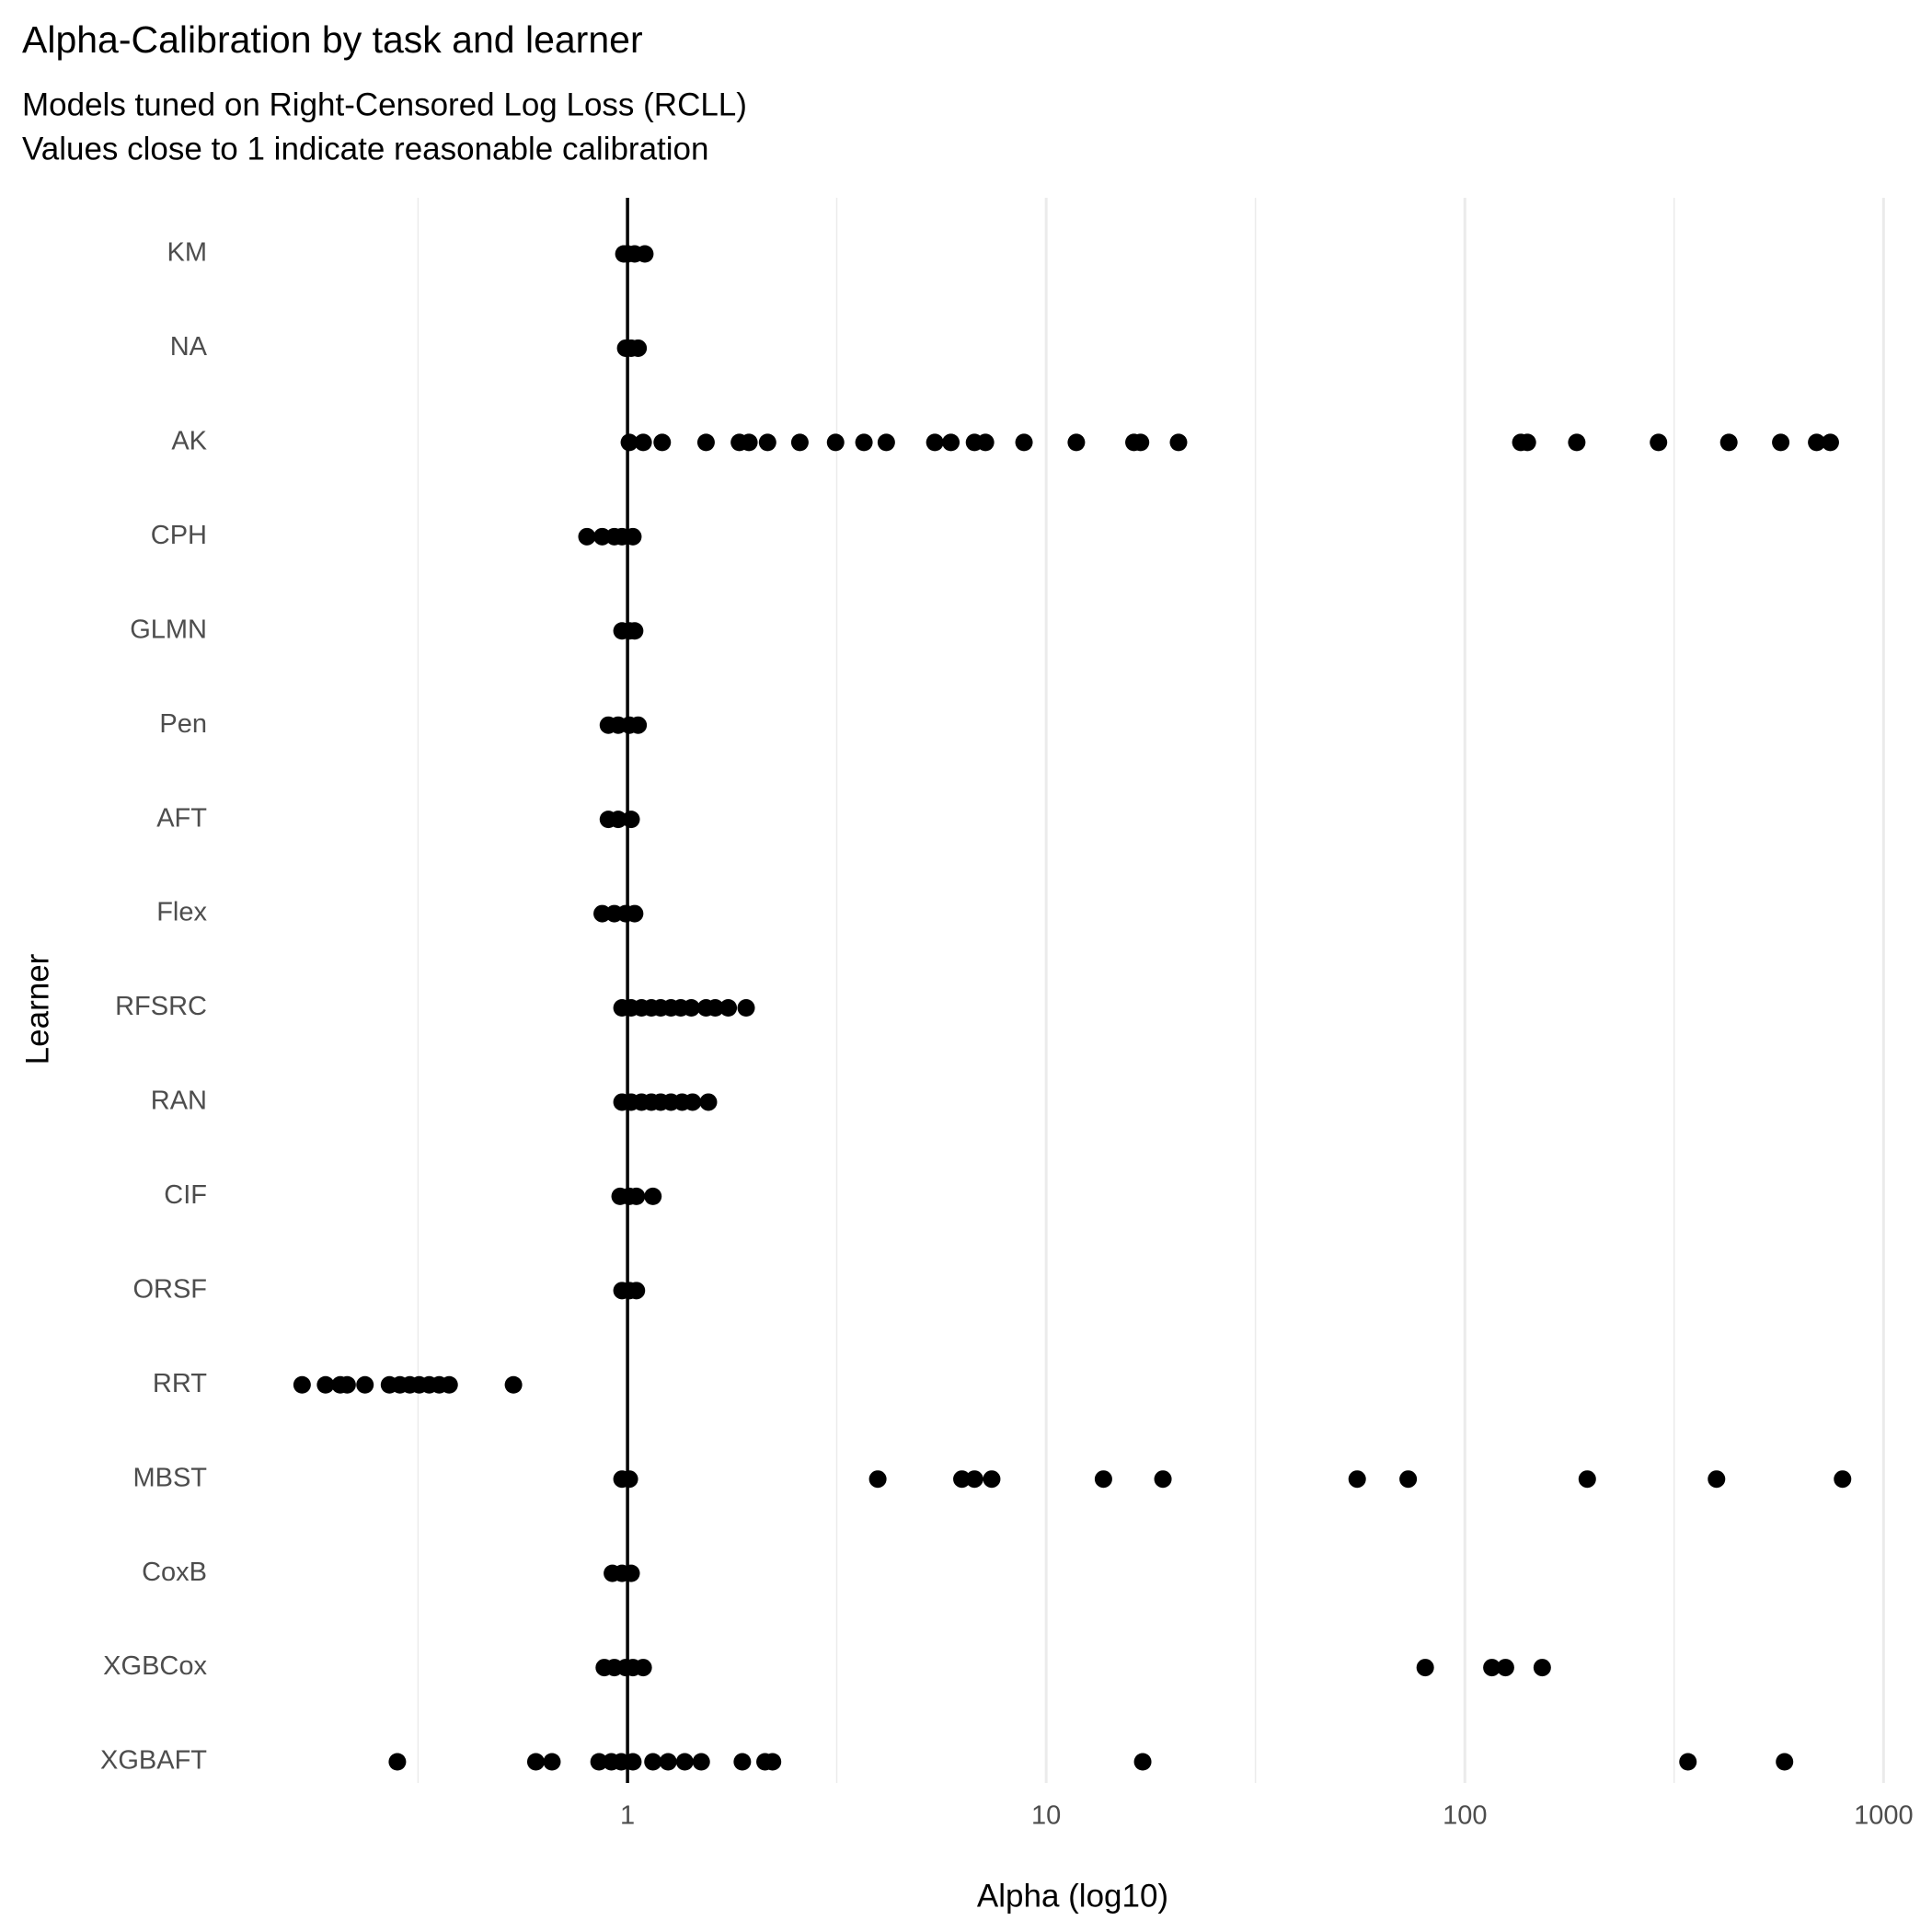 This screenshot has width=1932, height=1932. What do you see at coordinates (187, 253) in the screenshot?
I see `y-tick-label: KM` at bounding box center [187, 253].